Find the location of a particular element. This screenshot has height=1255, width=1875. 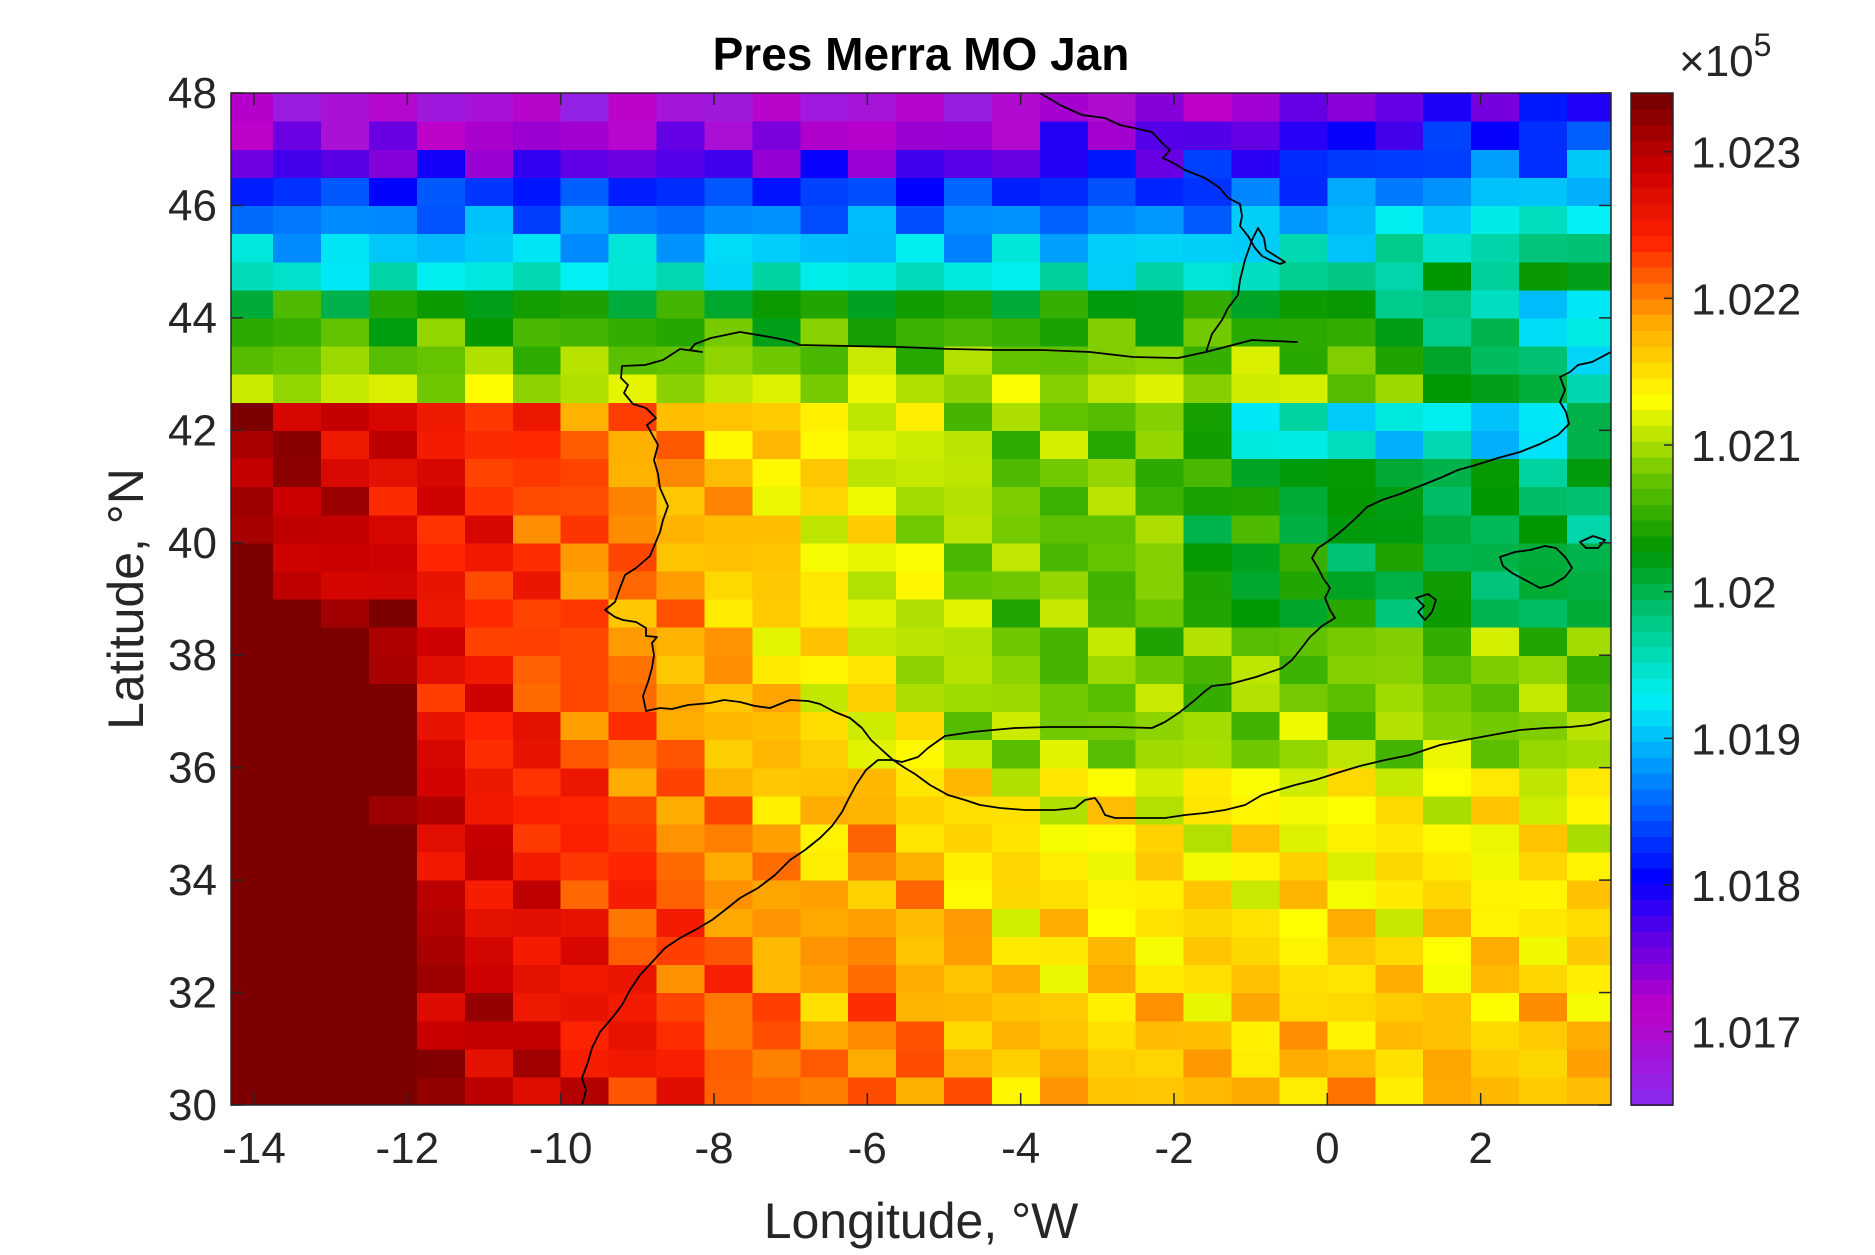

coastline-ibiza is located at coordinates (1426, 607).